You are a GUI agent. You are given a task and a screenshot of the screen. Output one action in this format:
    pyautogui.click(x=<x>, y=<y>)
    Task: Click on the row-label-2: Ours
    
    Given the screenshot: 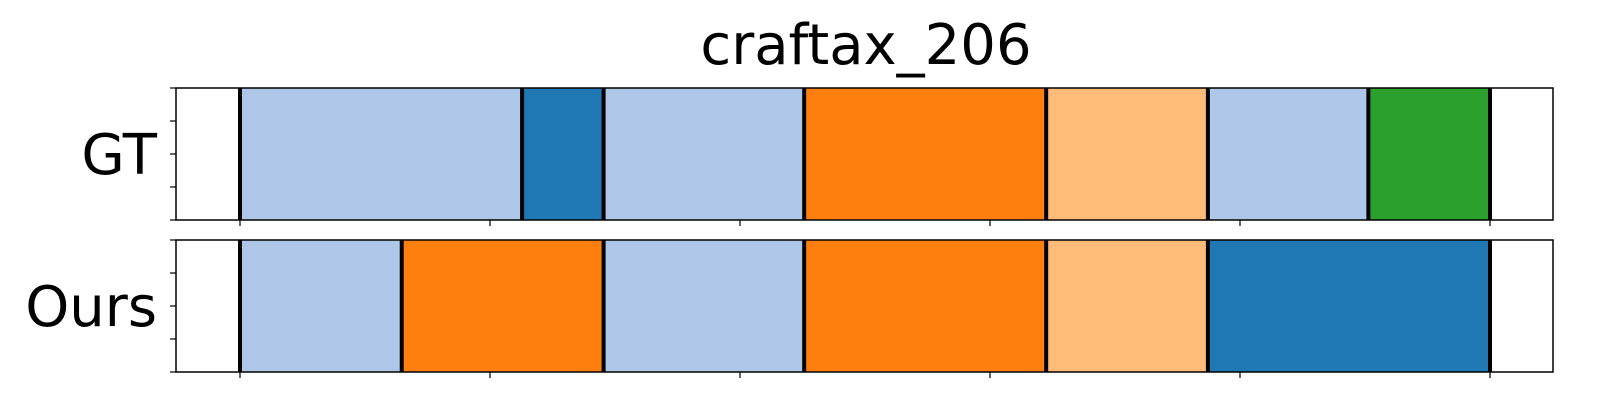 What is the action you would take?
    pyautogui.click(x=91, y=307)
    